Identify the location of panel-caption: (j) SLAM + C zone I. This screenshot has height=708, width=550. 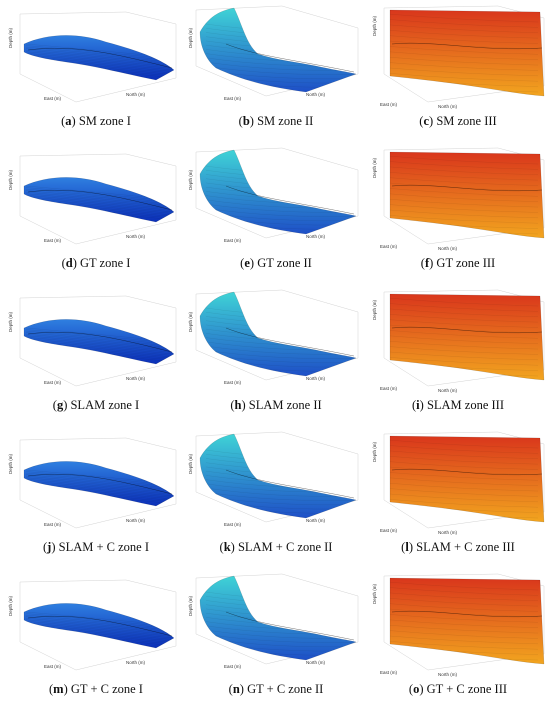
(95, 547).